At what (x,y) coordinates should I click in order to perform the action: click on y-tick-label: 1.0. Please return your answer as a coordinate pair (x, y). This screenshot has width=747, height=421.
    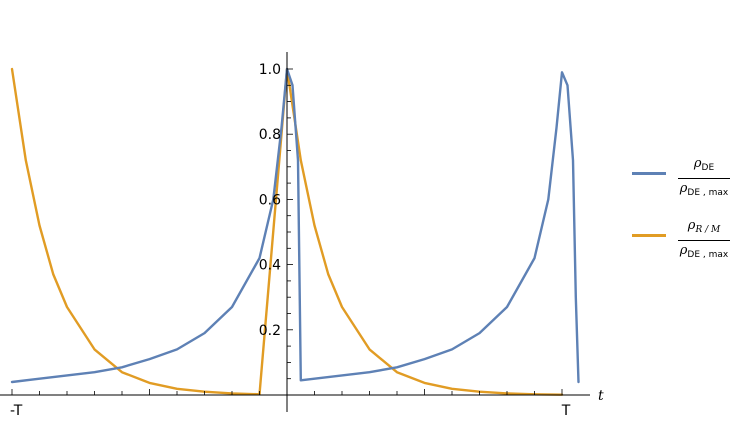
    Looking at the image, I should click on (270, 70).